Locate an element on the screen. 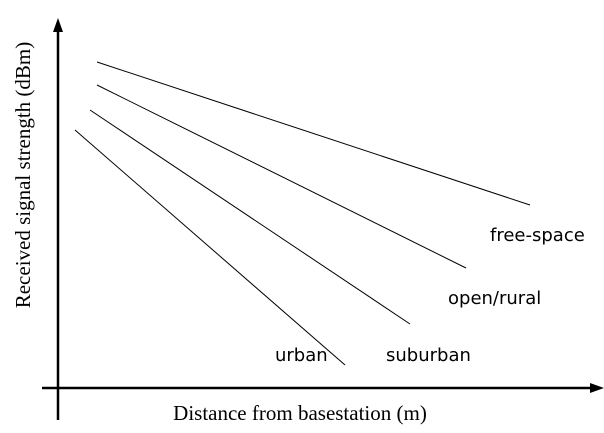 This screenshot has height=433, width=604. line-label: free-space is located at coordinates (537, 235).